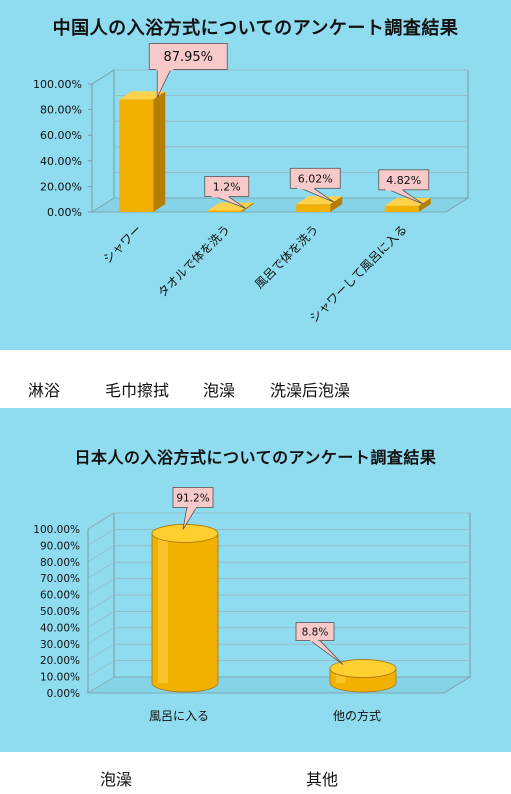 The height and width of the screenshot is (794, 511). Describe the element at coordinates (279, 685) in the screenshot. I see `chart-floor` at that location.